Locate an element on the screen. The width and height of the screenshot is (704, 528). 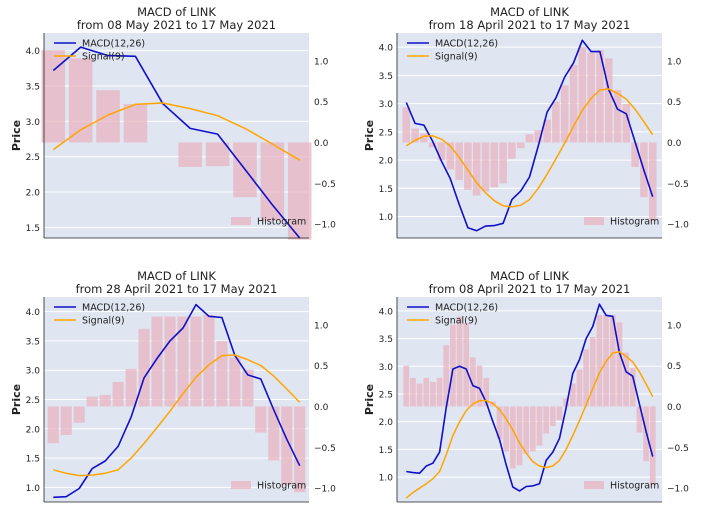
y-tick-label: 3.0 is located at coordinates (33, 123).